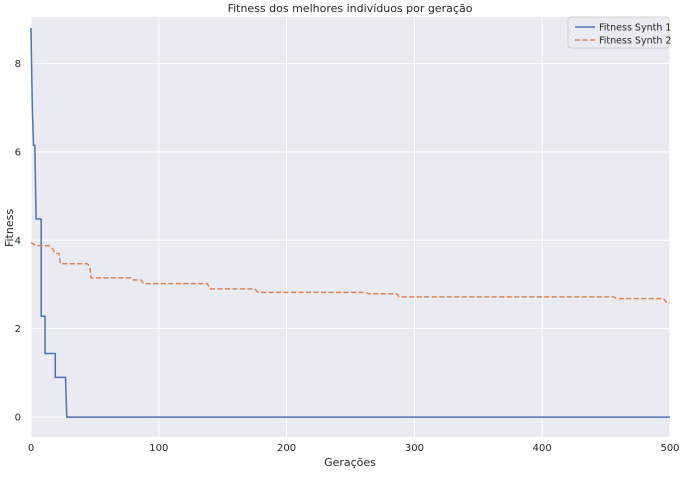 The width and height of the screenshot is (687, 479). I want to click on y-tick-label: 2, so click(18, 329).